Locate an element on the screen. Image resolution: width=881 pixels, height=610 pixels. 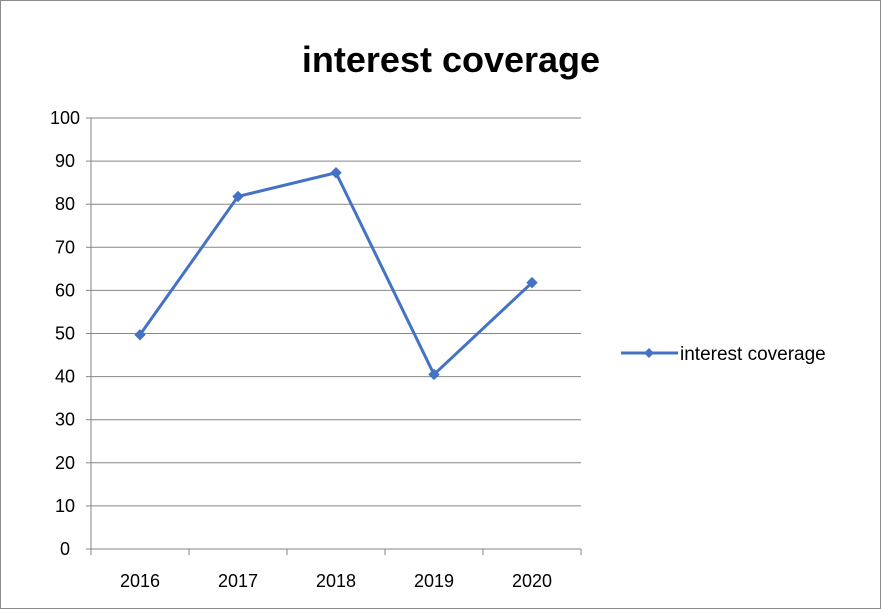
y-tick-label: 40 is located at coordinates (65, 377).